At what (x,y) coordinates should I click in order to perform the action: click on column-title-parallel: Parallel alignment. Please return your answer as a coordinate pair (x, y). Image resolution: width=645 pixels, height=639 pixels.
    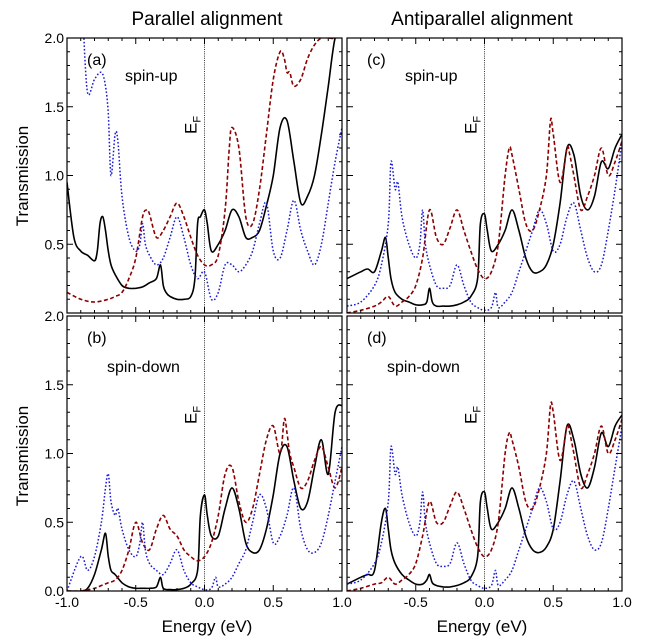
    Looking at the image, I should click on (207, 19).